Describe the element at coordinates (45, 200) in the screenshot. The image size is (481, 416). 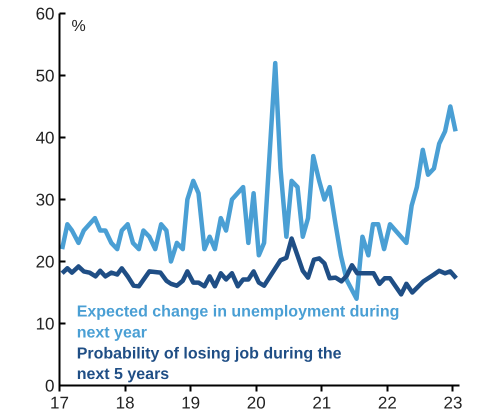
I see `y-tick-label: 30` at that location.